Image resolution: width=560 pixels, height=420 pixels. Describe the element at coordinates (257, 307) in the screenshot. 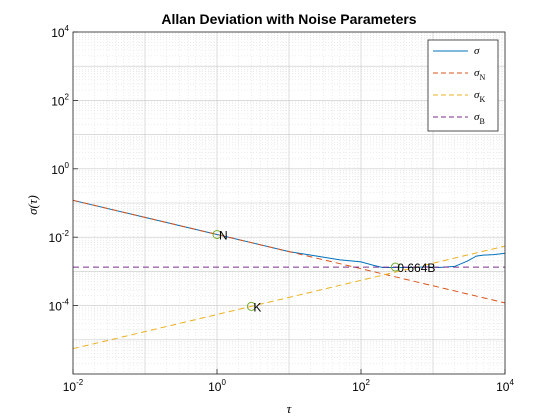

I see `annotation-label: K` at that location.